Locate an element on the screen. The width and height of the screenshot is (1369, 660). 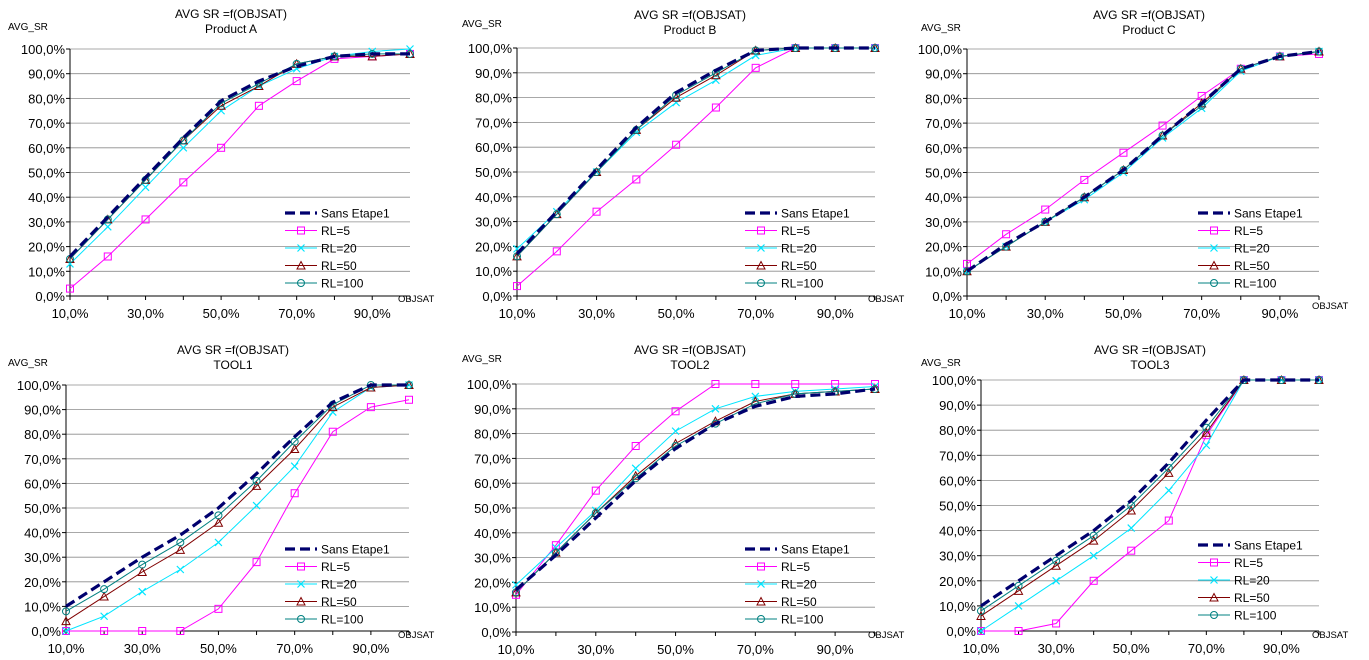
chart-subtitle: TOOL2 is located at coordinates (689, 365).